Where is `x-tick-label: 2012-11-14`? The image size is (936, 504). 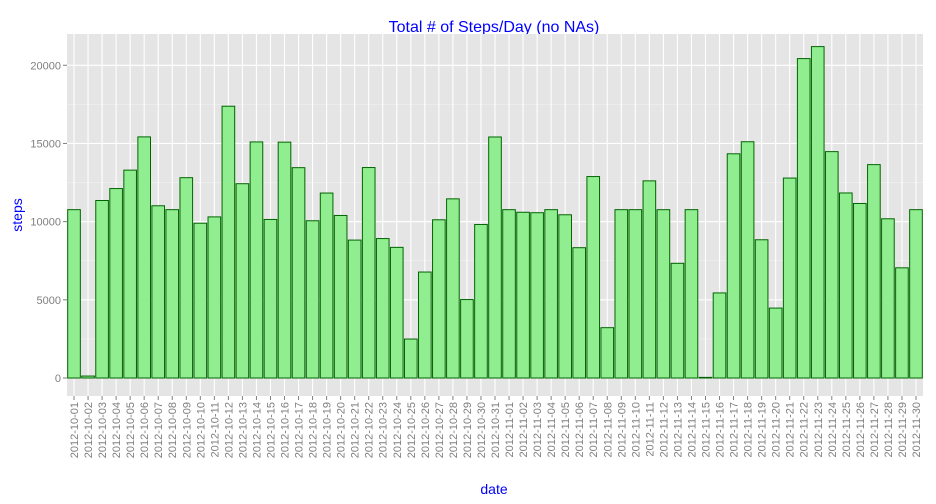 x-tick-label: 2012-11-14 is located at coordinates (692, 429).